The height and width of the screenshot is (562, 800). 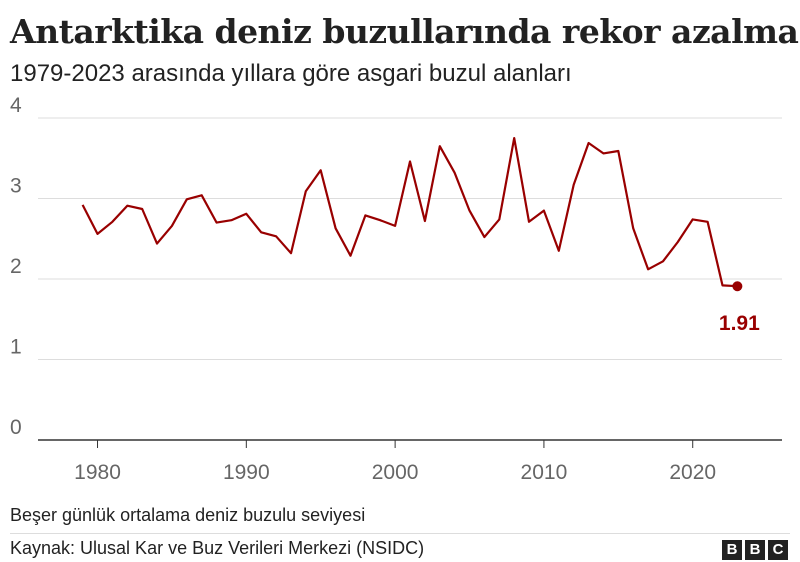 I want to click on x-tick-label: 2020, so click(x=692, y=472).